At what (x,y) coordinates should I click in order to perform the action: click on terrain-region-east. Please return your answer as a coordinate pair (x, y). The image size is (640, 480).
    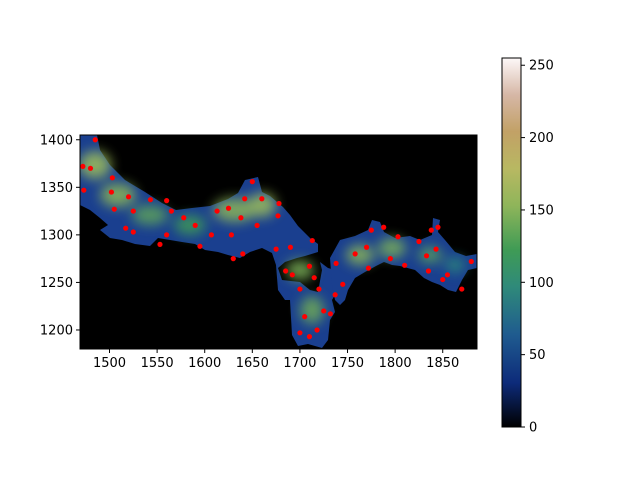
    Looking at the image, I should click on (403, 261).